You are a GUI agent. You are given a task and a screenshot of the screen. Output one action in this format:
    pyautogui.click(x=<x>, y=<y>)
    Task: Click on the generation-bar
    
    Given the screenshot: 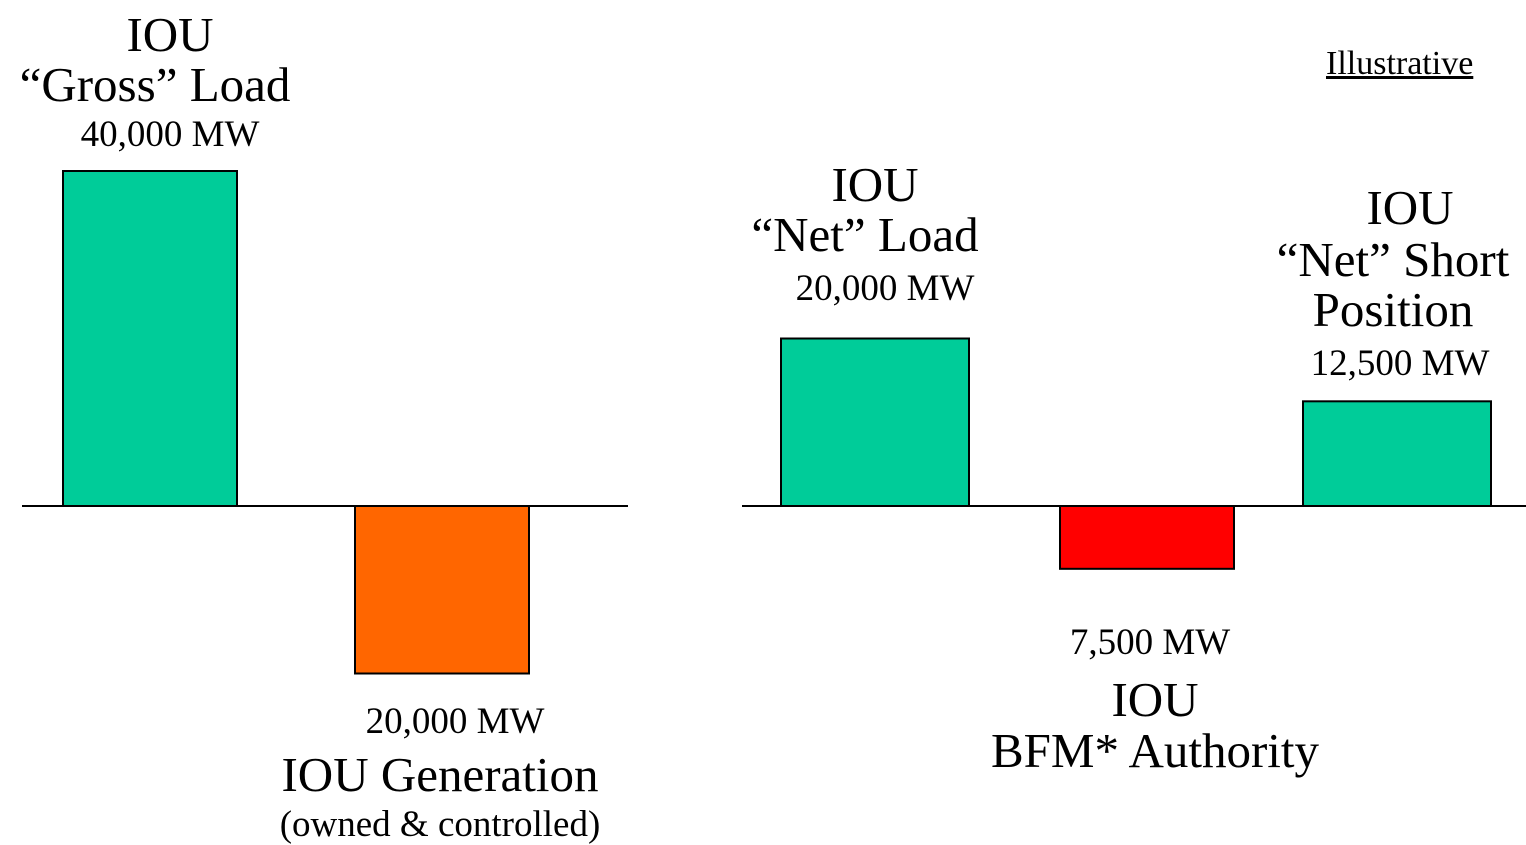 What is the action you would take?
    pyautogui.click(x=442, y=590)
    